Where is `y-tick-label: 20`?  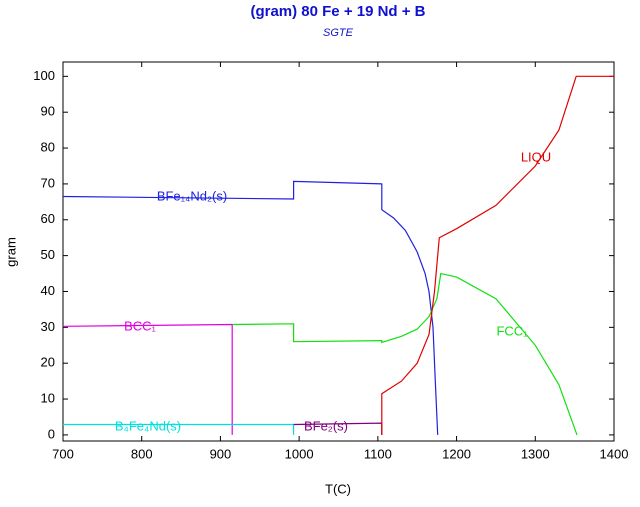
y-tick-label: 20 is located at coordinates (48, 362).